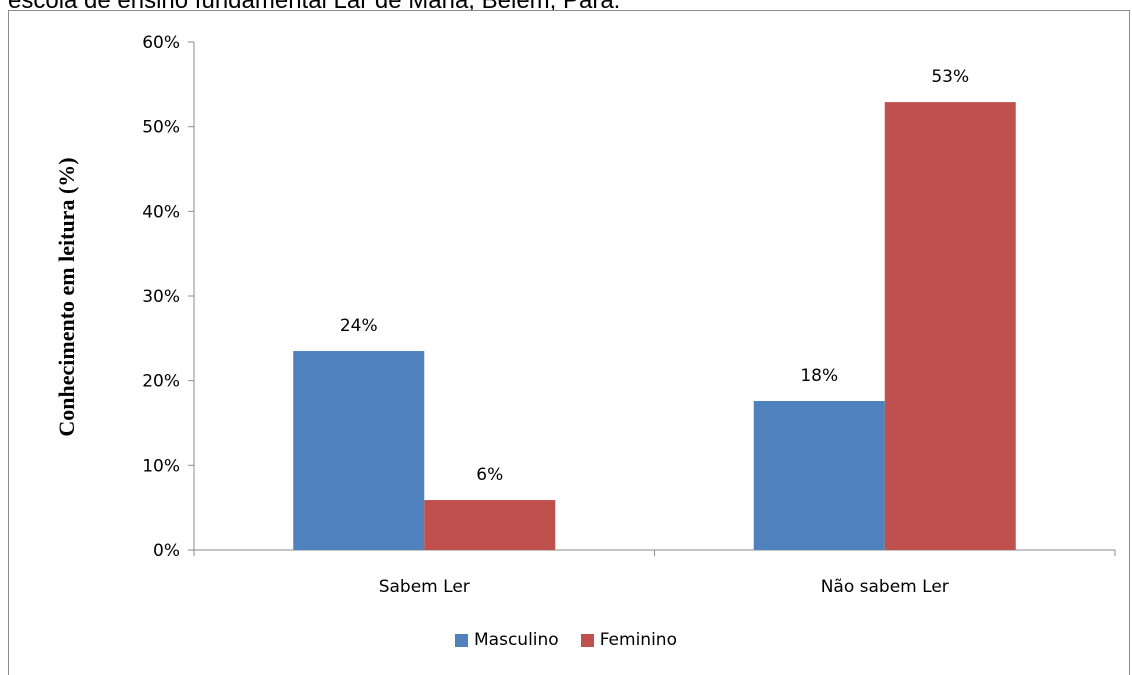  I want to click on legend-item-feminino: Feminino, so click(628, 640).